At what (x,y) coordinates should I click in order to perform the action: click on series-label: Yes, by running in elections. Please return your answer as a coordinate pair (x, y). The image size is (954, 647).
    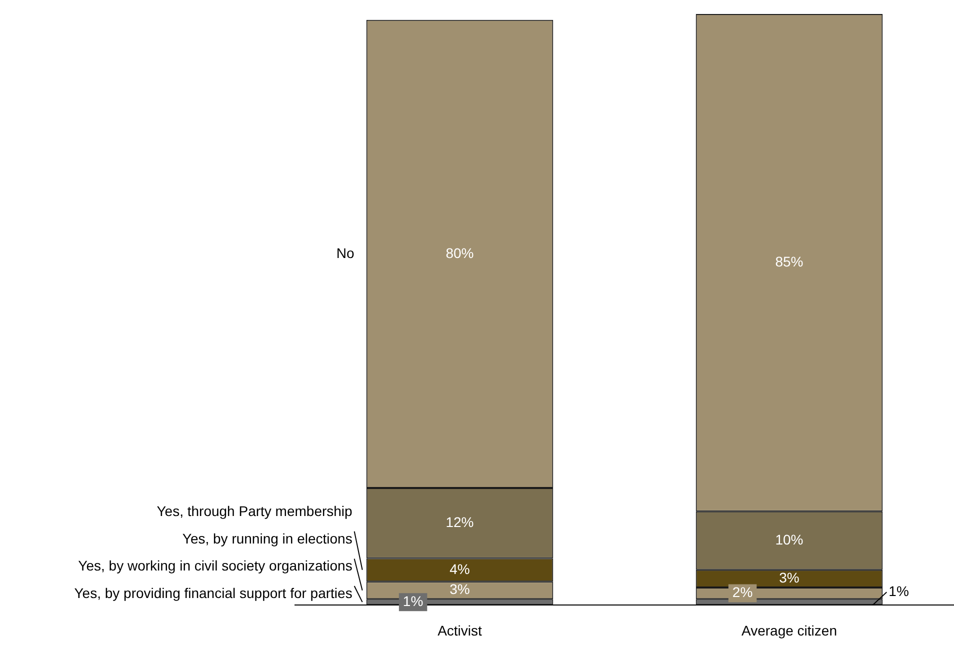
    Looking at the image, I should click on (267, 538).